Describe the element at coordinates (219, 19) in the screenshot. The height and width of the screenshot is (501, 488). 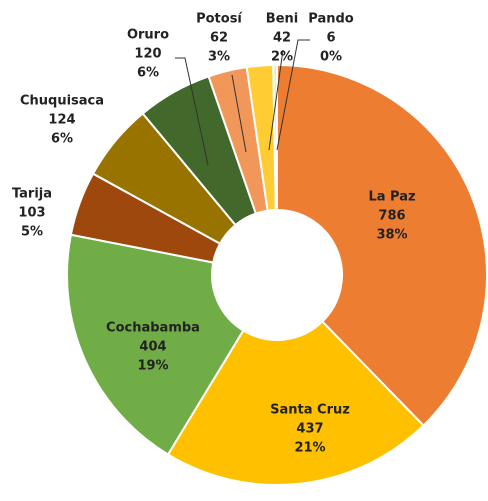
I see `category-label: Potosí` at that location.